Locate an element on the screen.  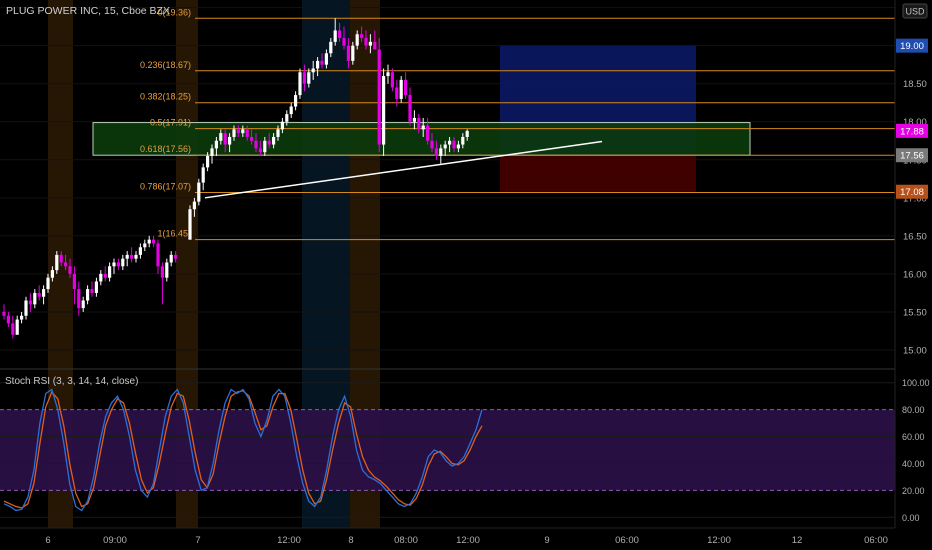
price-tick-label: 17.00 is located at coordinates (915, 198).